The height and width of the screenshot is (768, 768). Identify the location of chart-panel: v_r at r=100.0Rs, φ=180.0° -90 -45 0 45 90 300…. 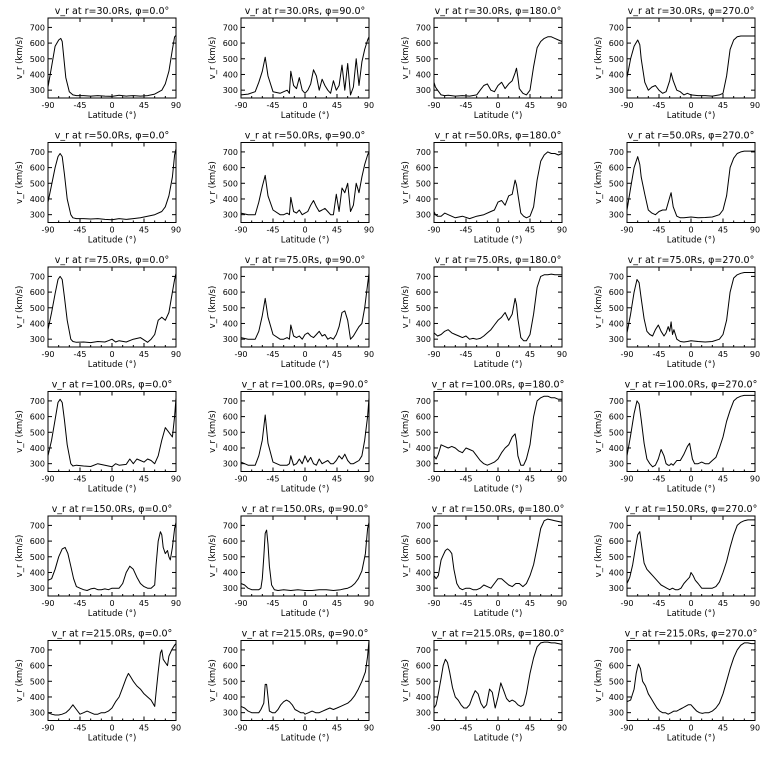
(484, 437).